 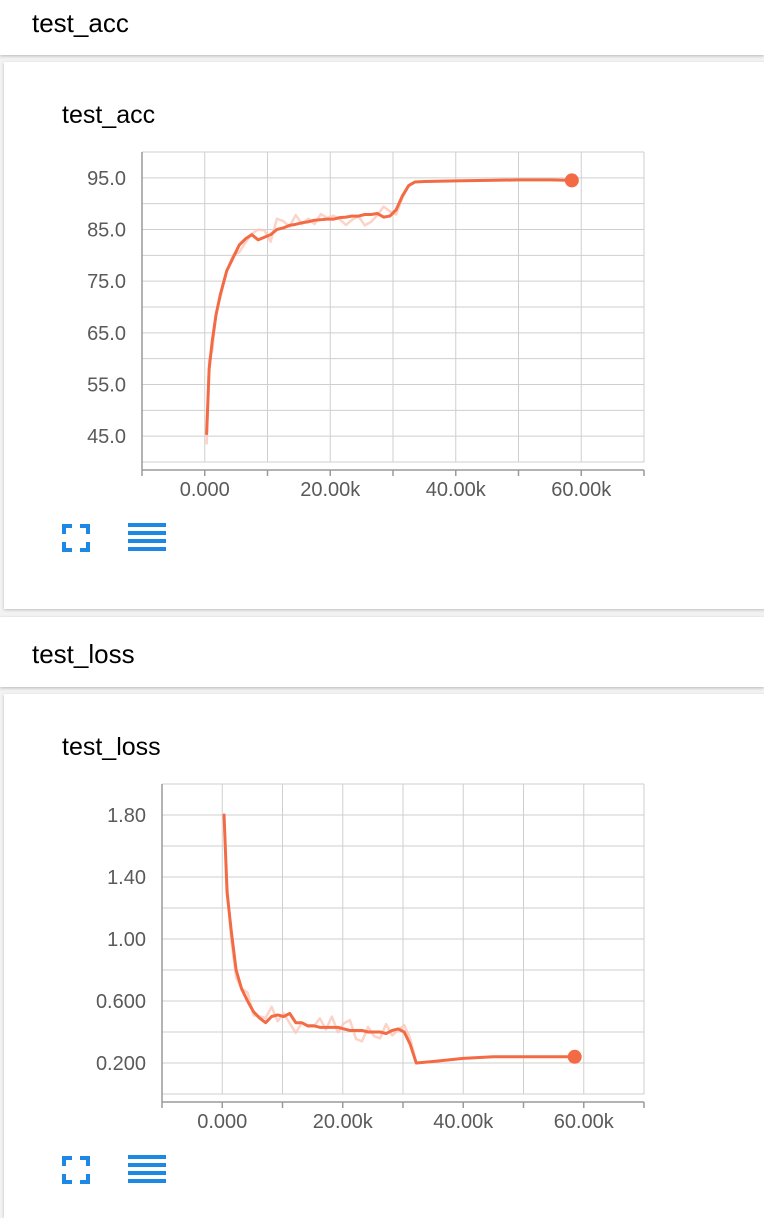 I want to click on y-tick-label: 65.0, so click(x=106, y=334).